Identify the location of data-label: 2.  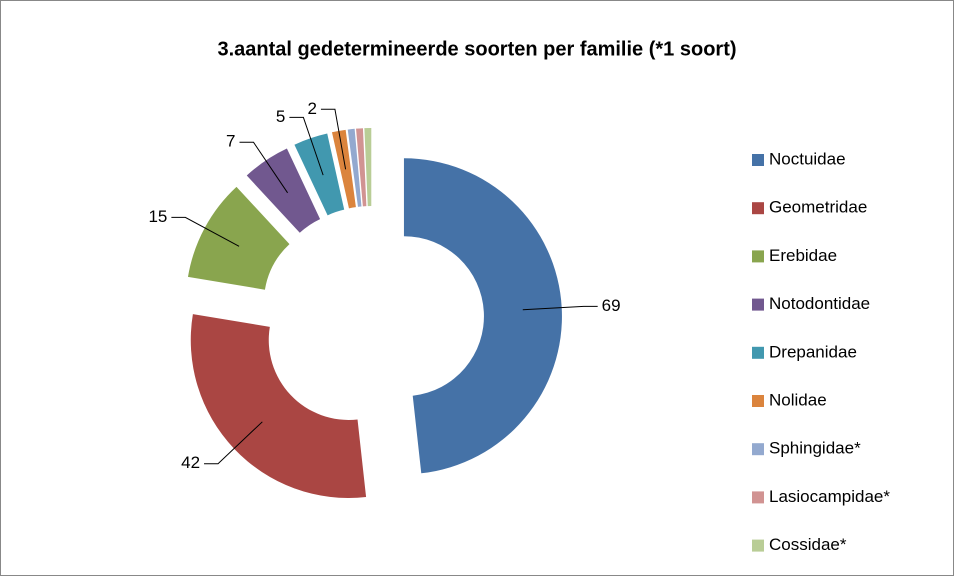
(311, 108).